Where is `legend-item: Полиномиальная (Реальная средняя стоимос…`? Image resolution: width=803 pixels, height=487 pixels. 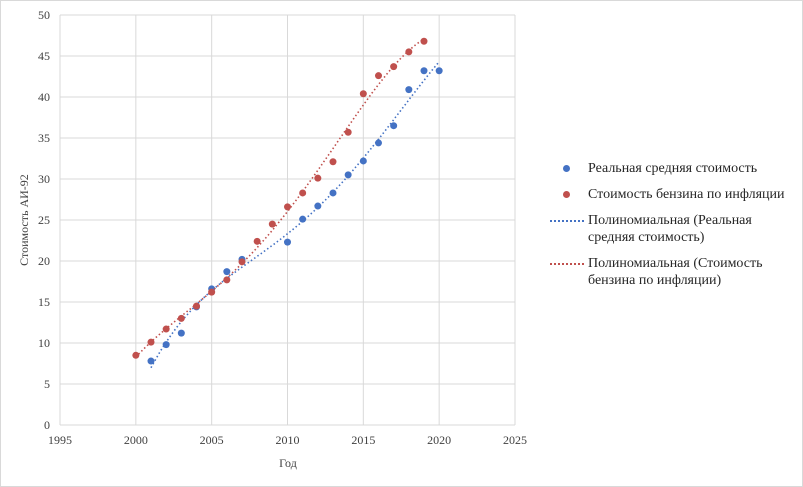 legend-item: Полиномиальная (Реальная средняя стоимос… is located at coordinates (670, 229).